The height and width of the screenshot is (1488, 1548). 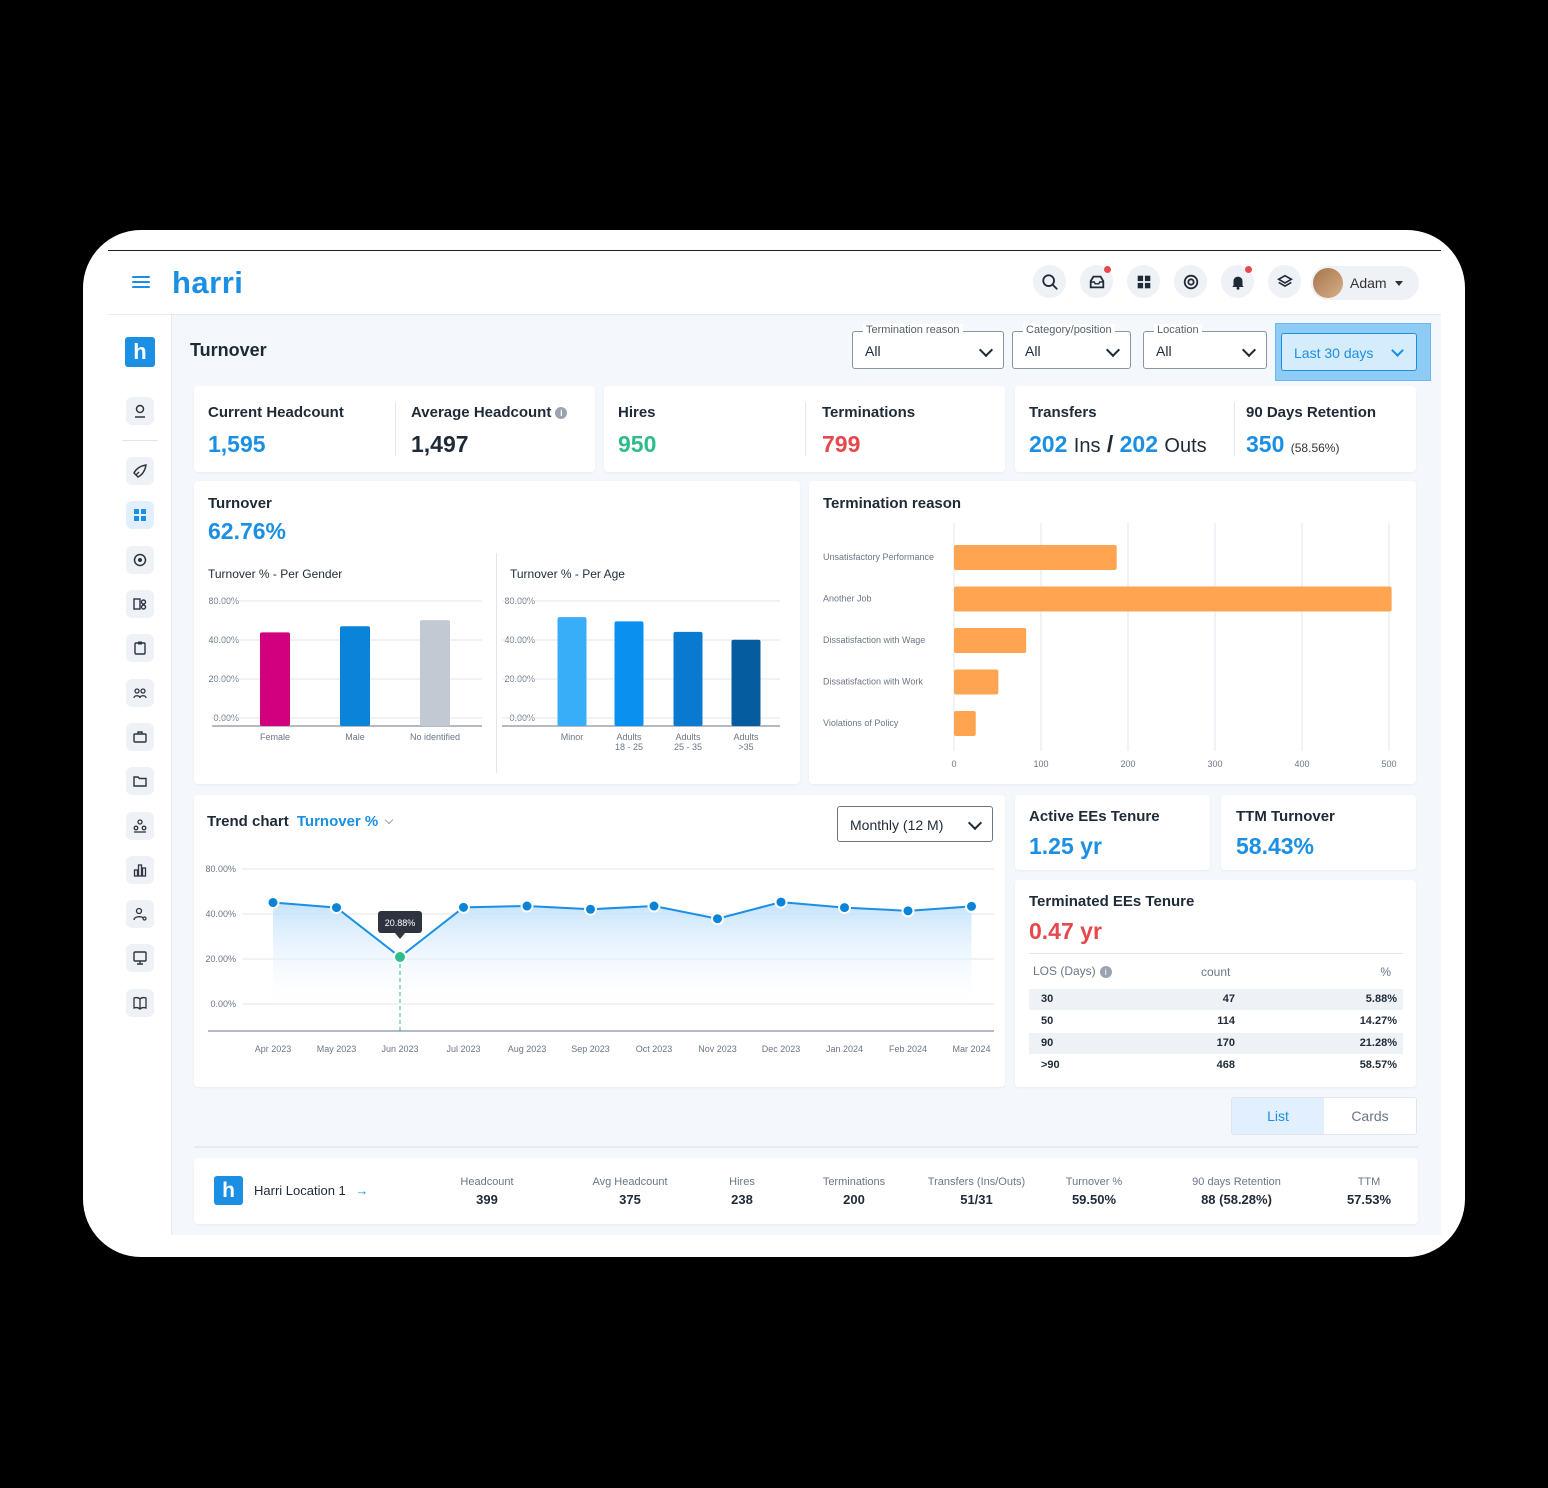 What do you see at coordinates (400, 923) in the screenshot?
I see `tooltip-text: 20.88%` at bounding box center [400, 923].